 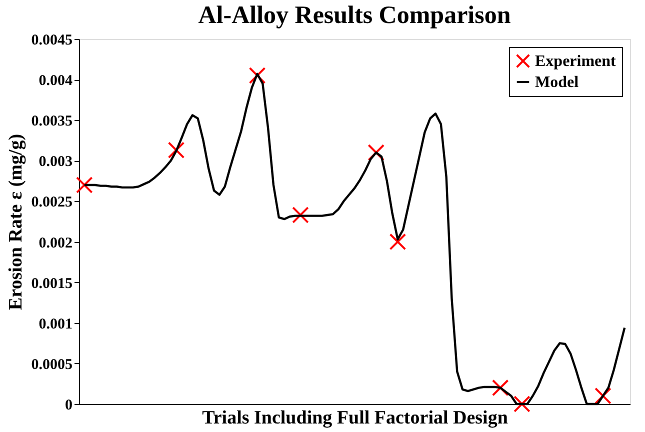 I want to click on y-tick-label: 0.003, so click(x=55, y=162).